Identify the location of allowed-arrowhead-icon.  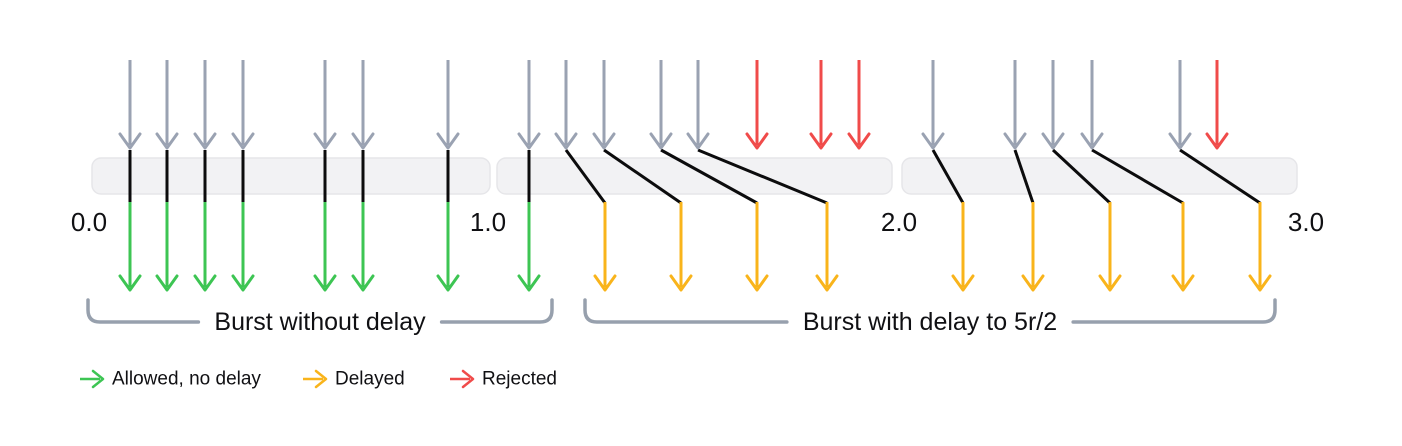
(98, 379).